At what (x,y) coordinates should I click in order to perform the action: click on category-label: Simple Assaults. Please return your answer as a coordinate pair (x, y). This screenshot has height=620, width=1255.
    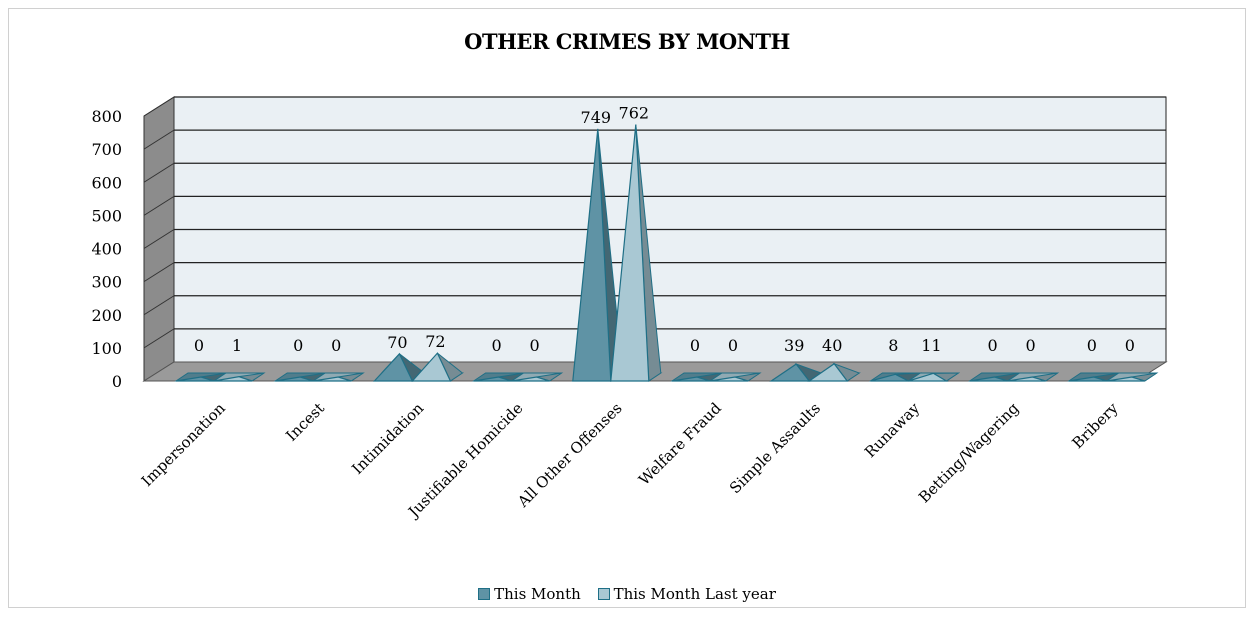
    Looking at the image, I should click on (775, 448).